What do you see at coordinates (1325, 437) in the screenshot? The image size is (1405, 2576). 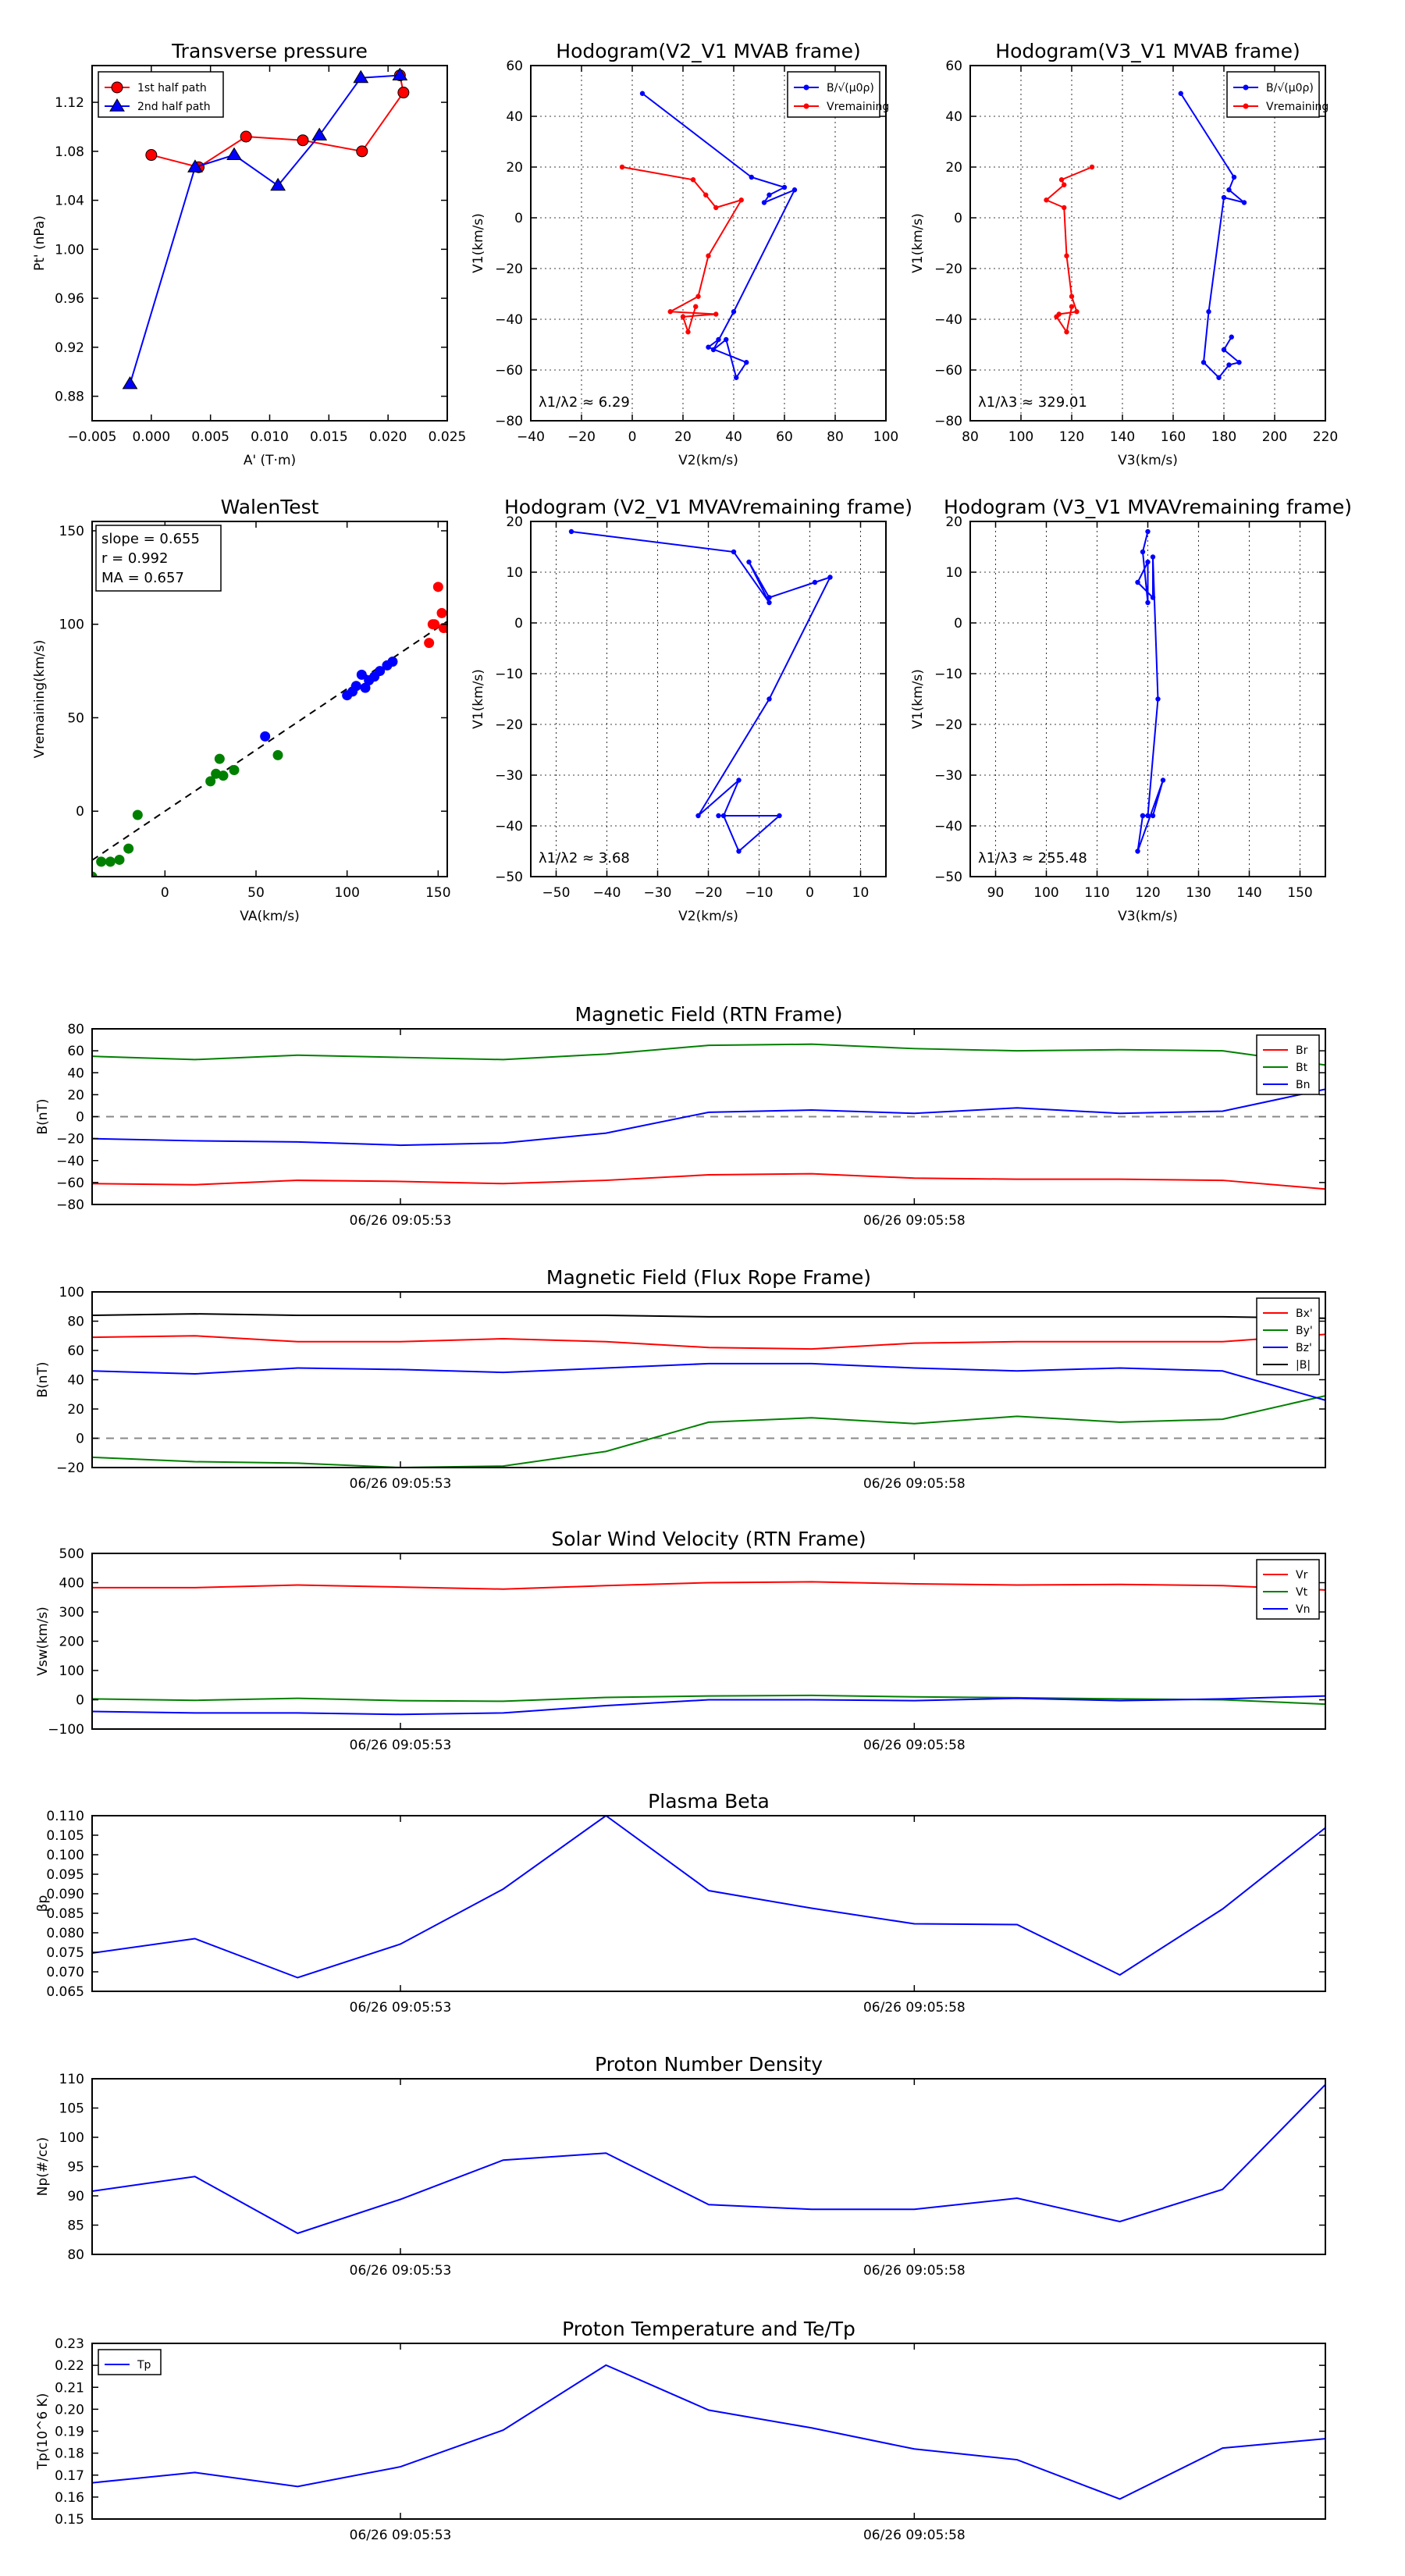 I see `h13-xtick-label: 220` at bounding box center [1325, 437].